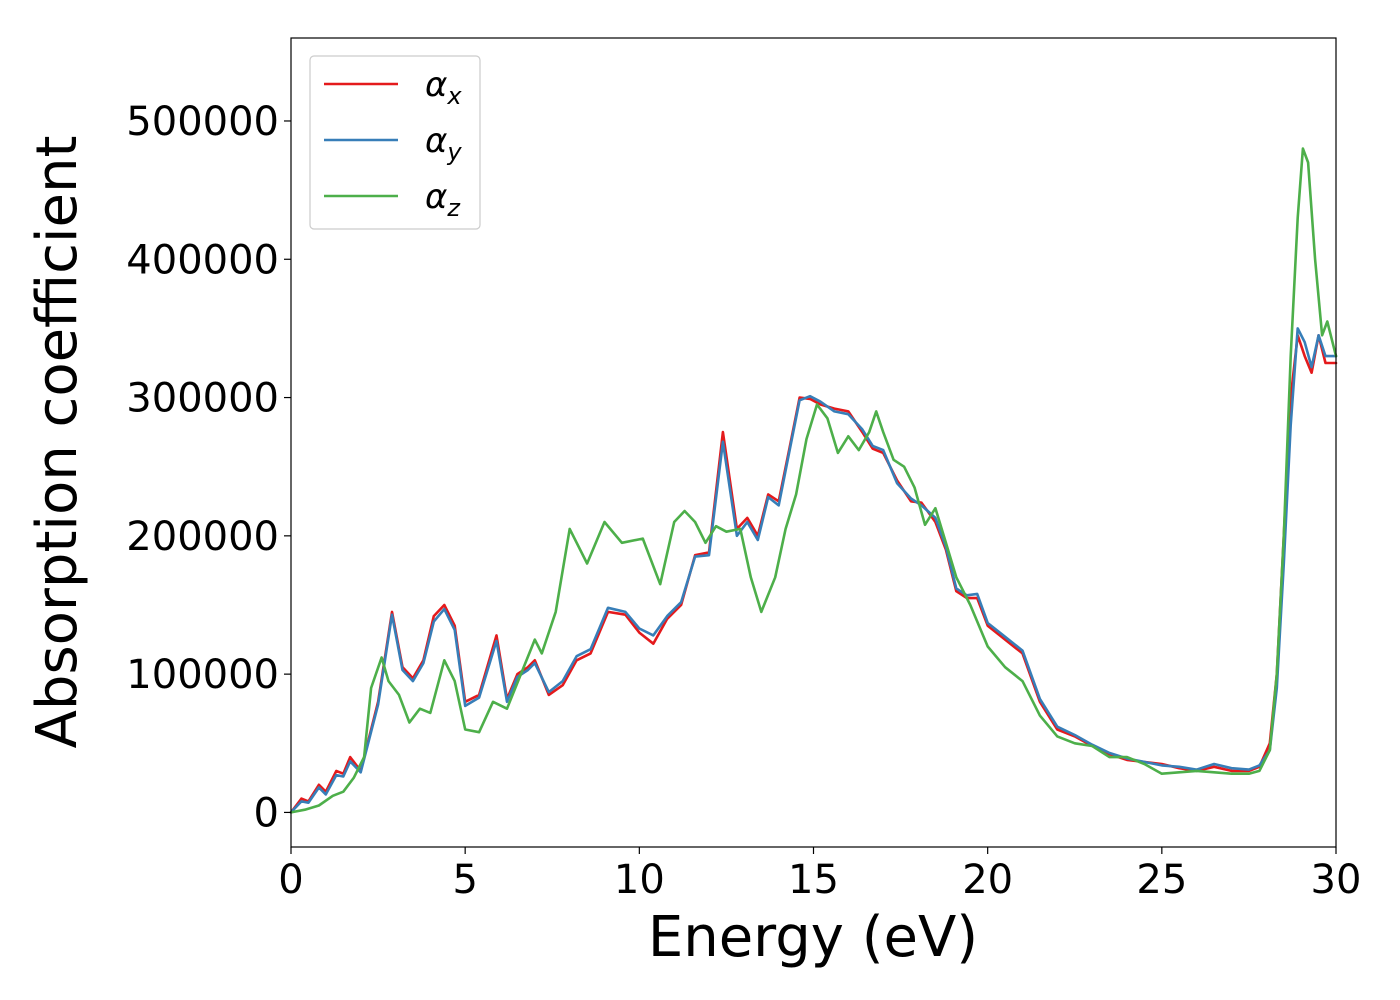 This screenshot has height=1000, width=1400. What do you see at coordinates (202, 675) in the screenshot?
I see `y-tick-label: 100000` at bounding box center [202, 675].